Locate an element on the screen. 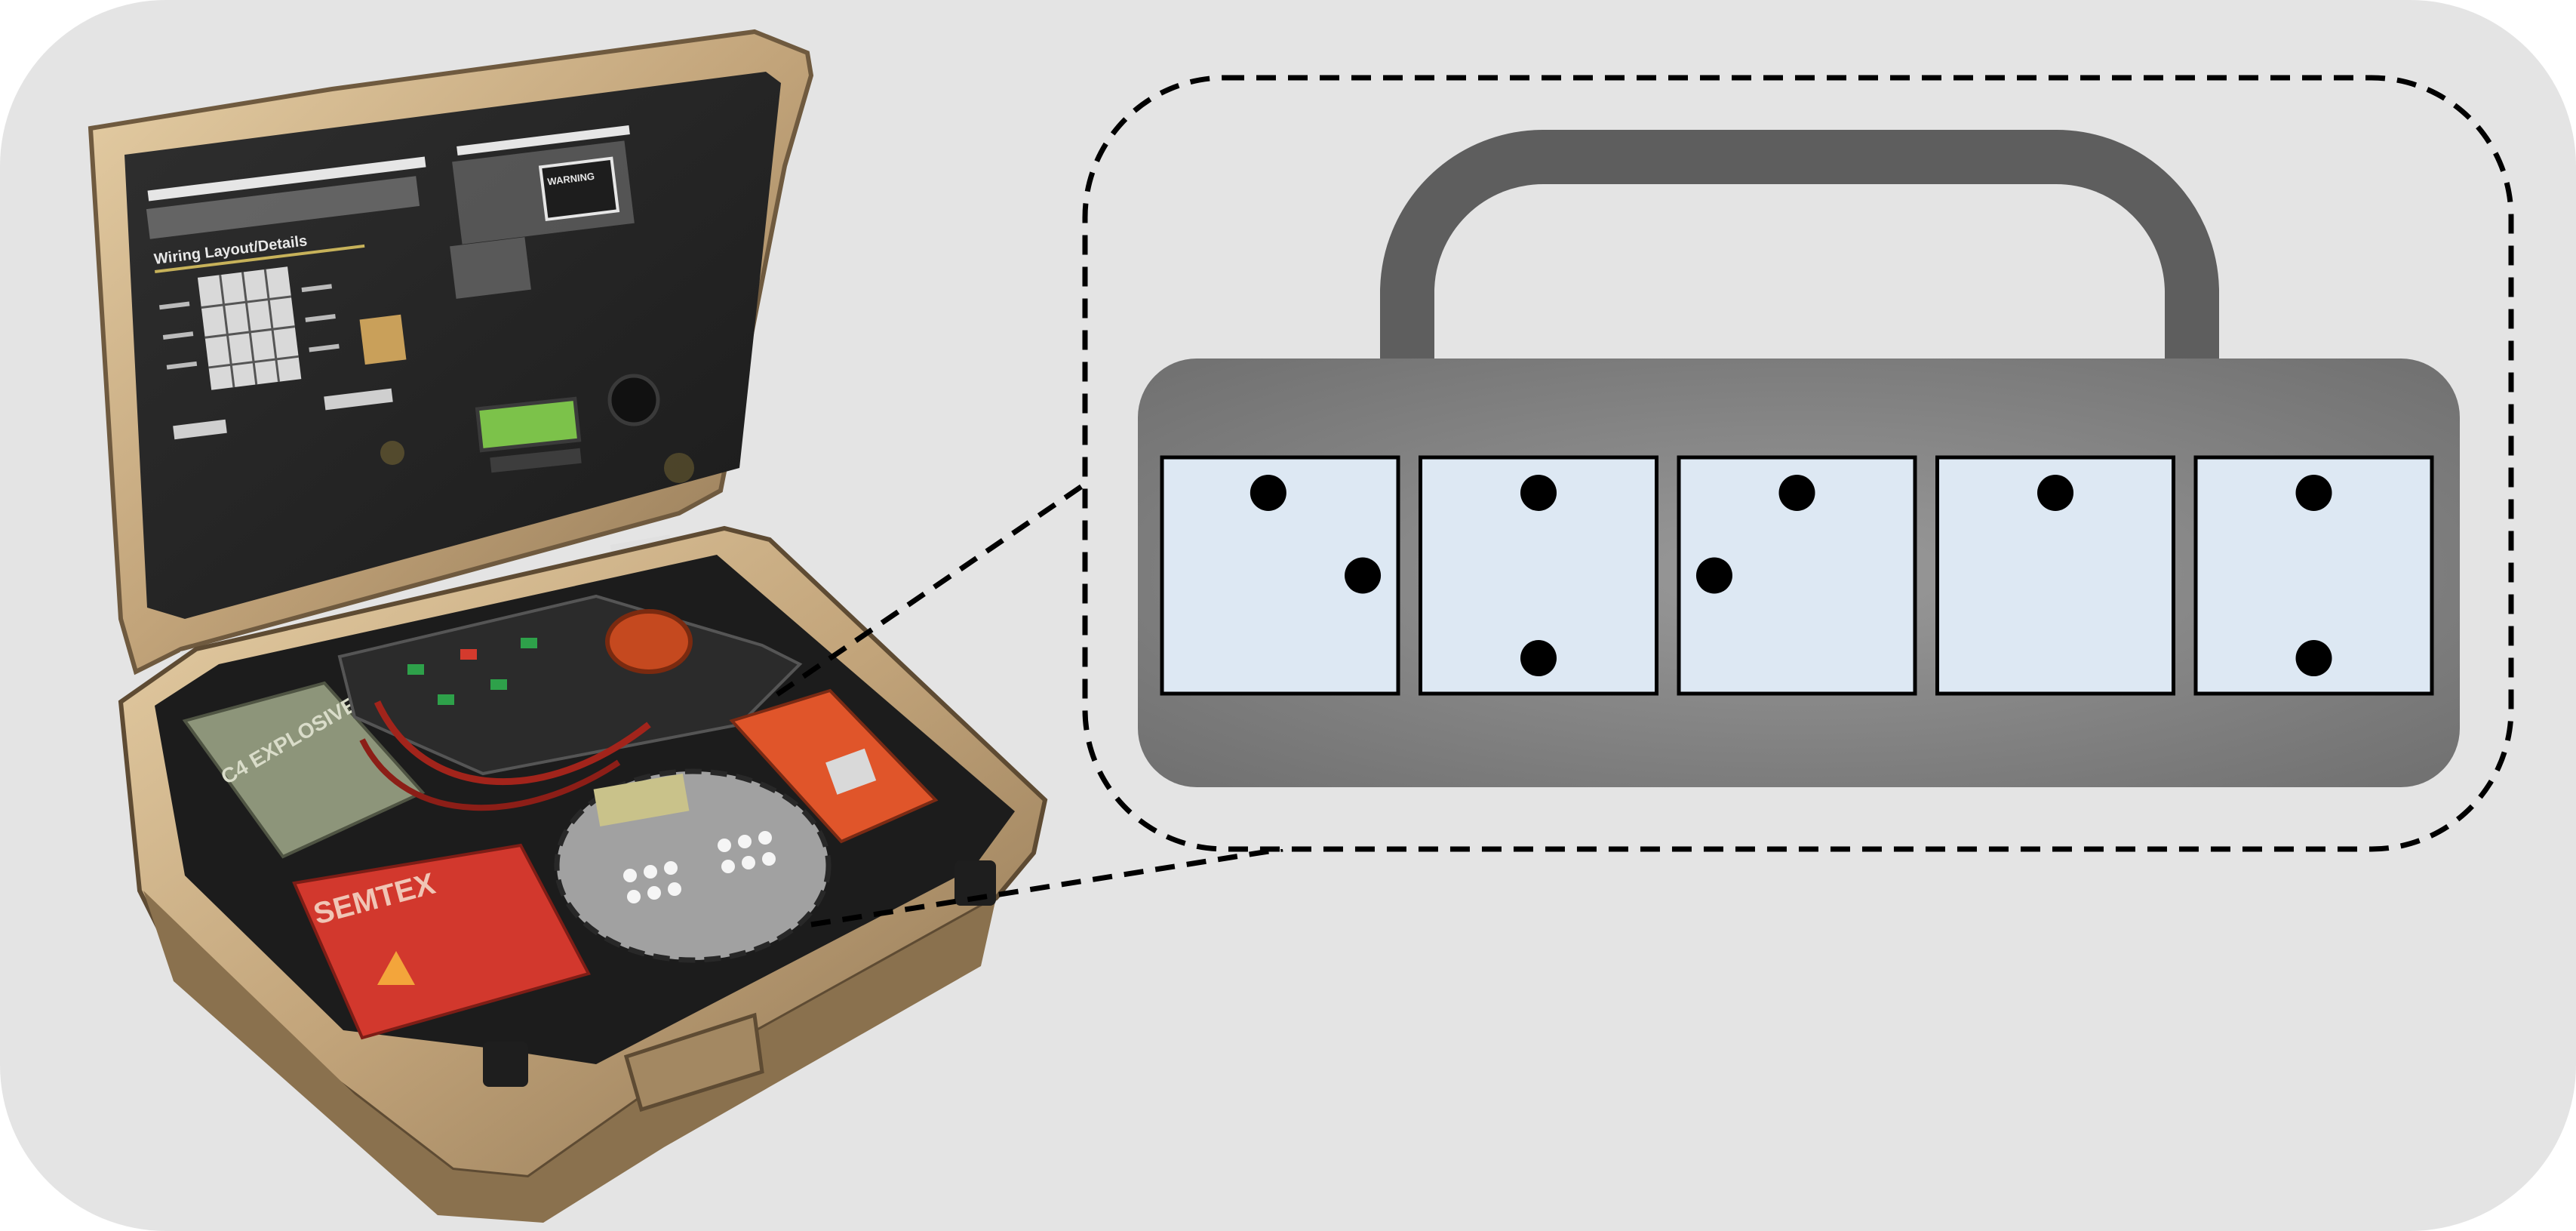 This screenshot has width=2576, height=1231. lcd-display is located at coordinates (528, 424).